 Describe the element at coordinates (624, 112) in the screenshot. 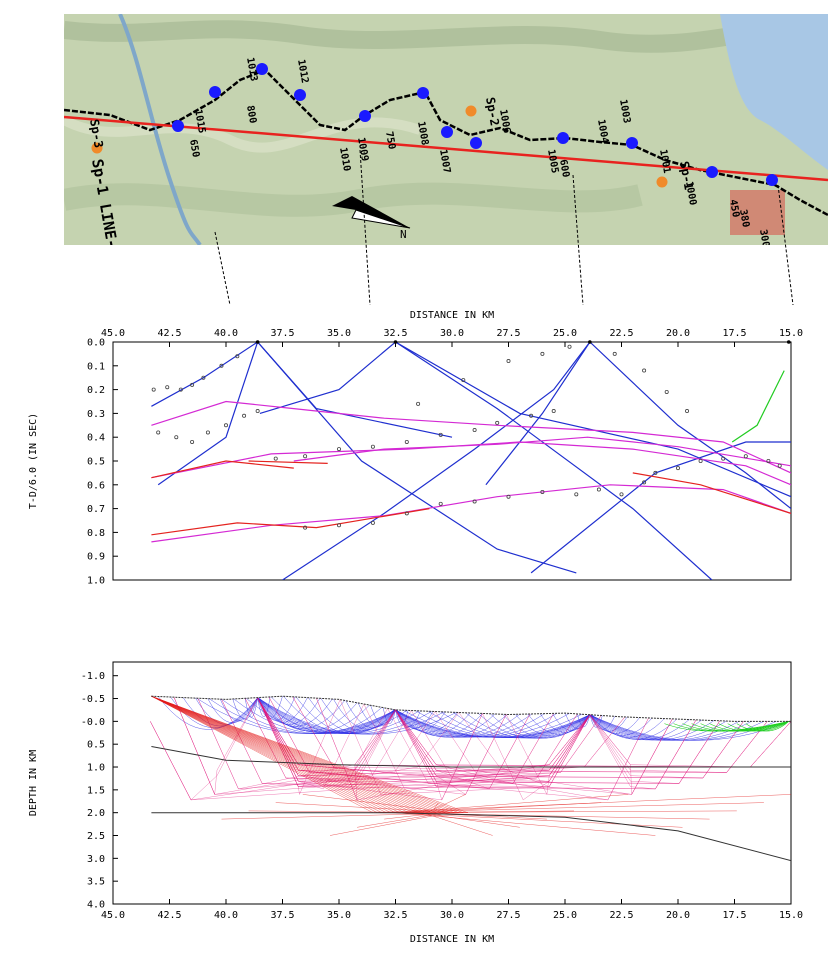

I see `station-label: 1003` at that location.